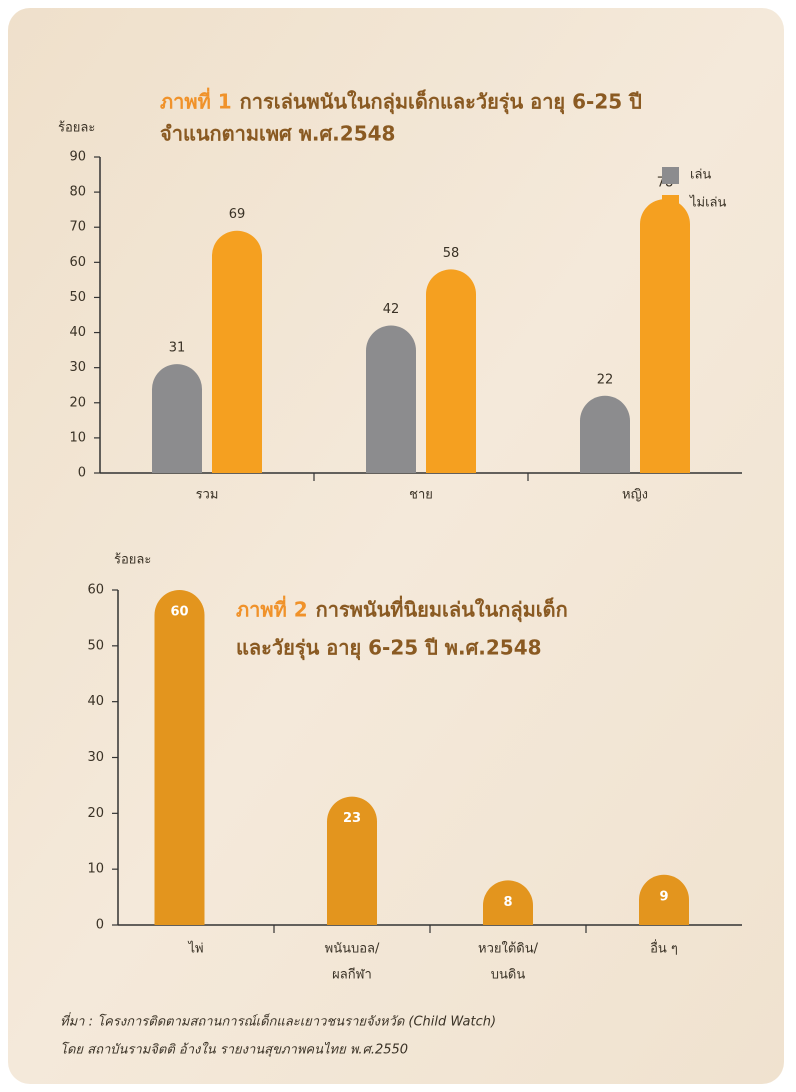  Describe the element at coordinates (451, 253) in the screenshot. I see `data-label: 58` at that location.